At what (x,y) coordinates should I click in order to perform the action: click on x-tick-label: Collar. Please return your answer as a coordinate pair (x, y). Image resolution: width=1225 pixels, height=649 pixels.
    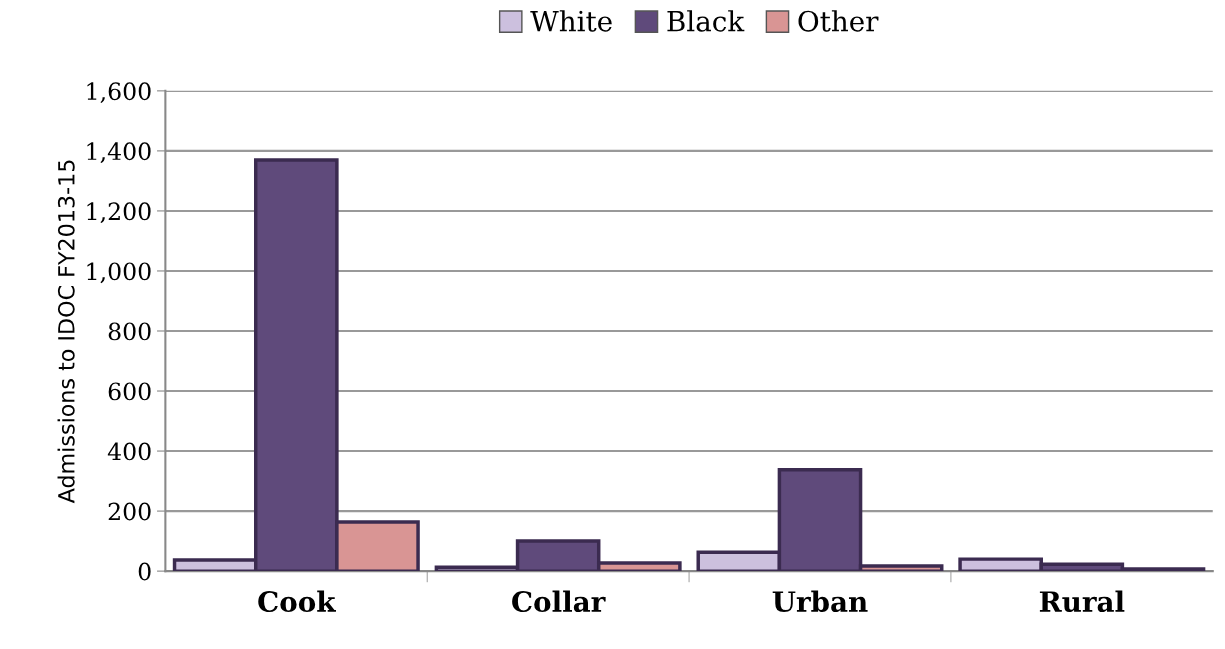
    Looking at the image, I should click on (559, 601).